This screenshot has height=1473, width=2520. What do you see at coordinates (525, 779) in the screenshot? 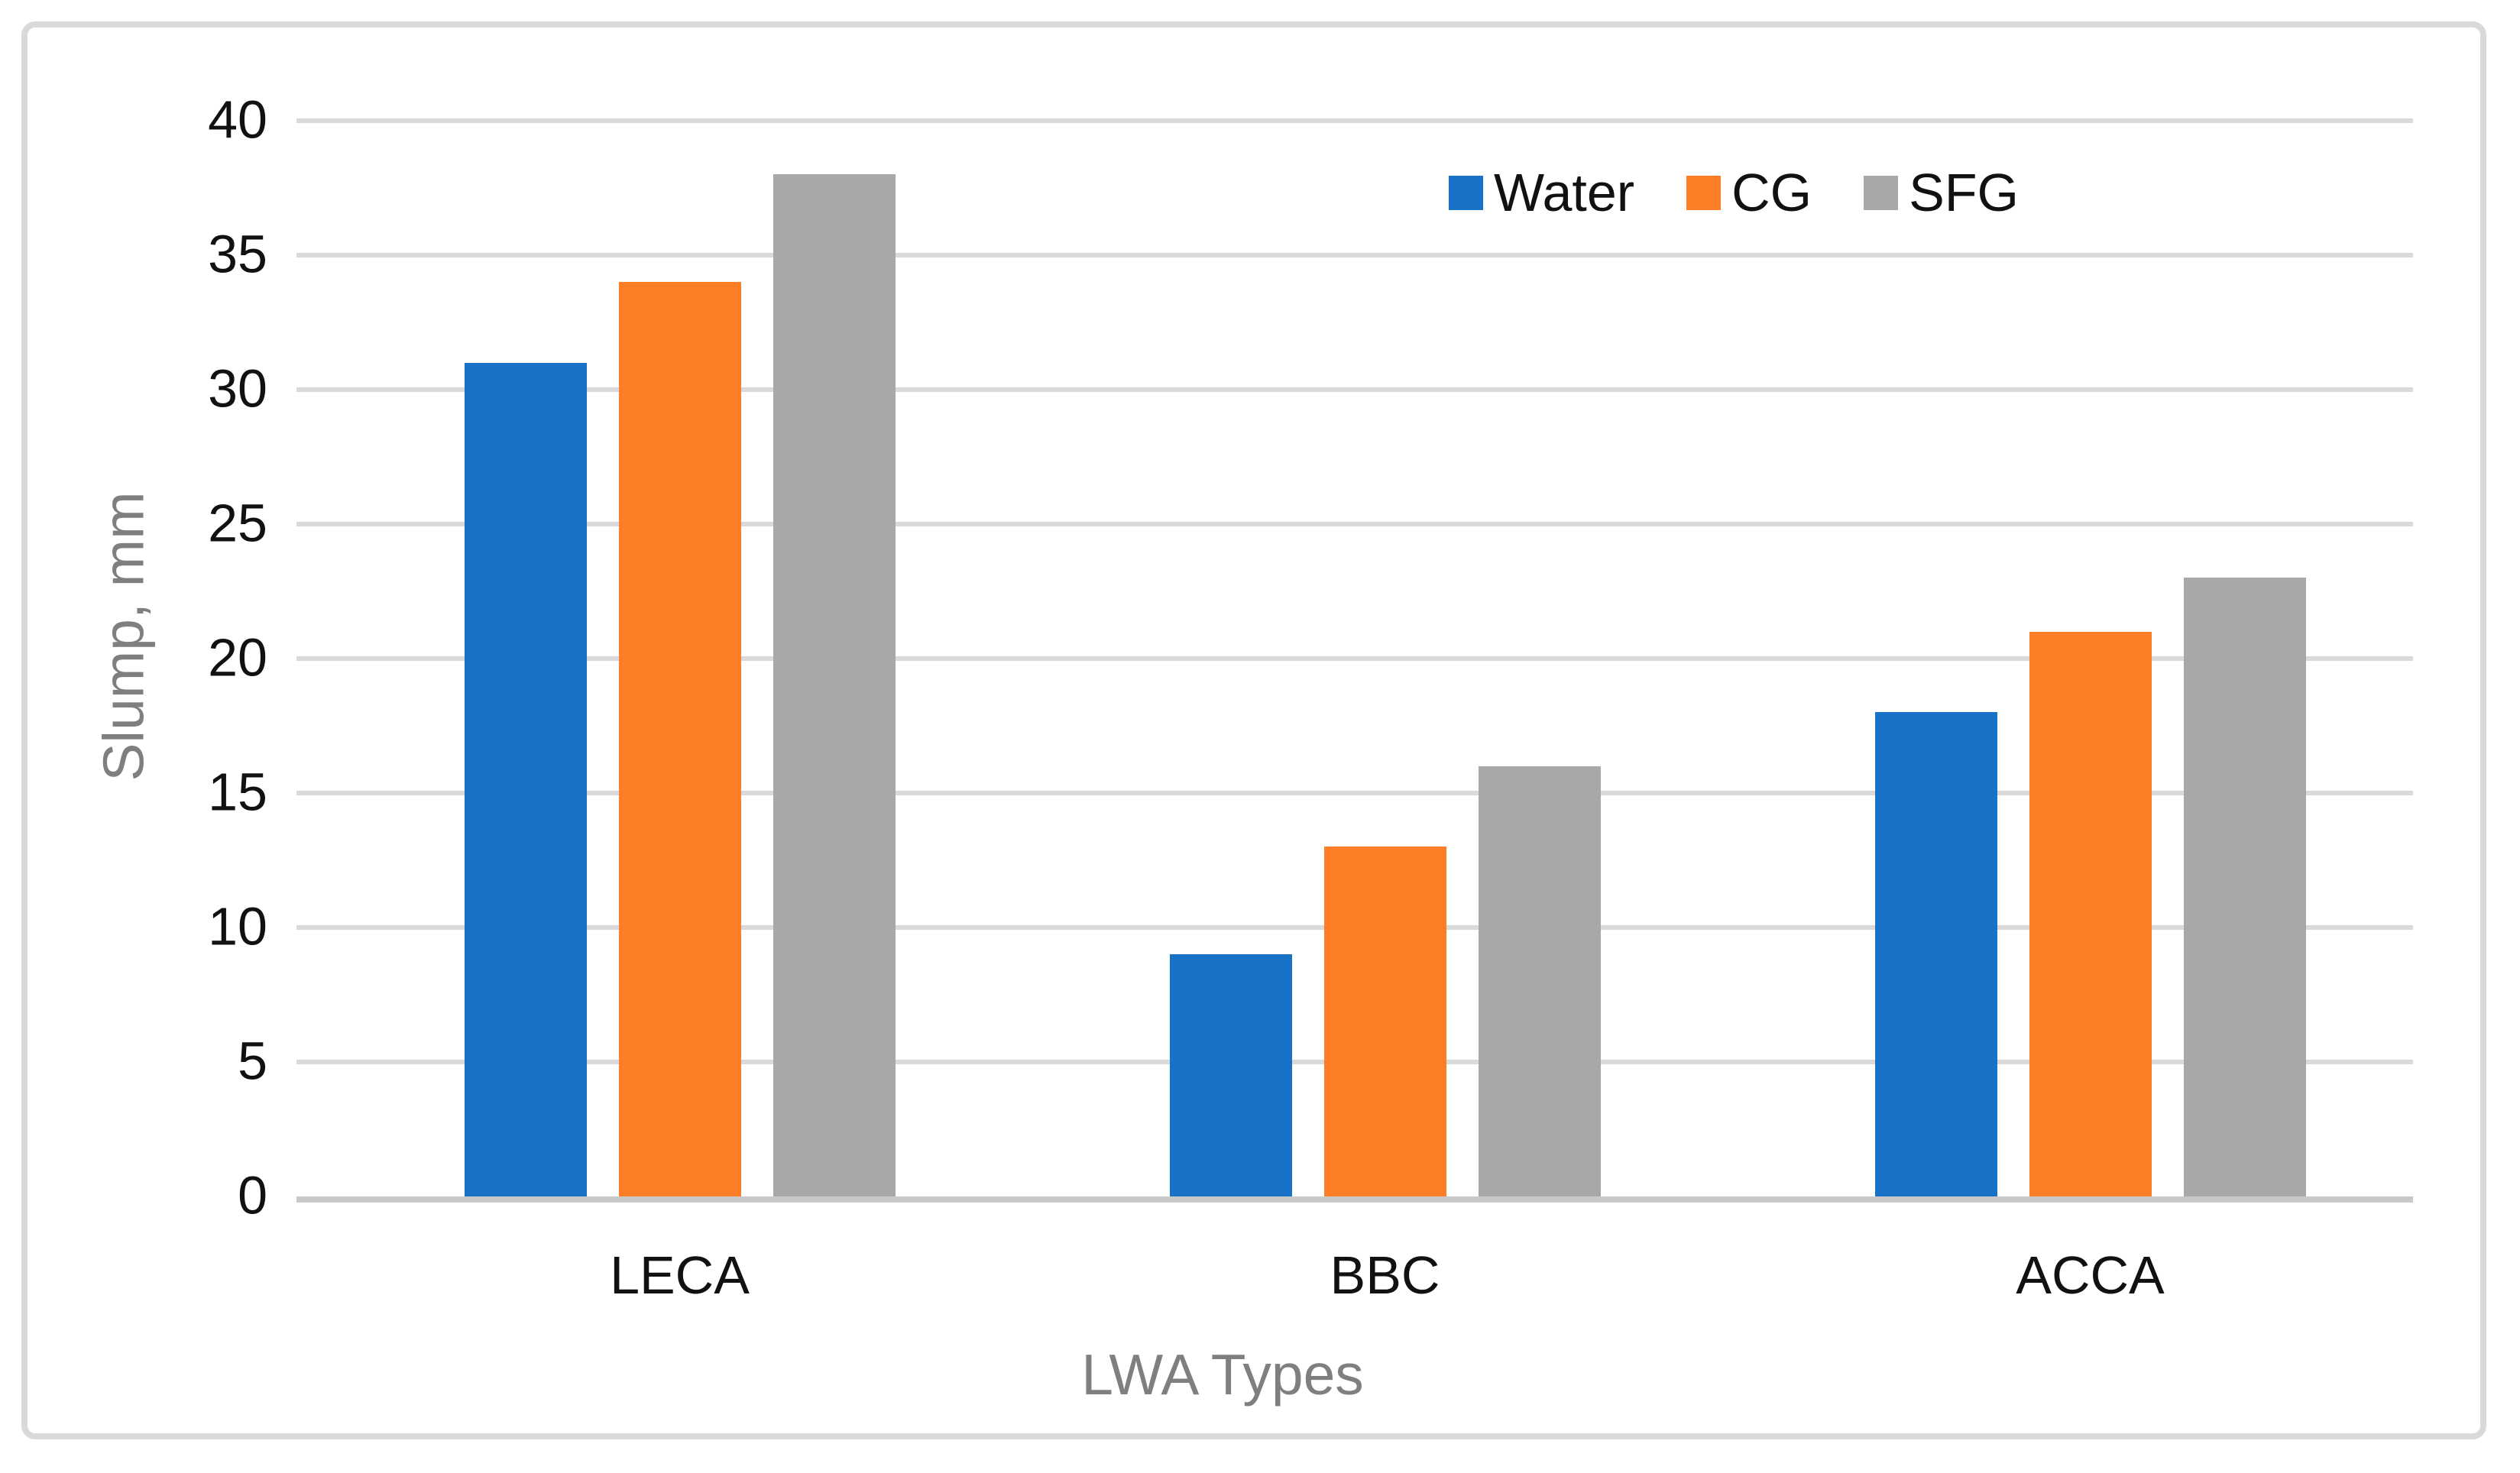
I see `bar-water-leca` at bounding box center [525, 779].